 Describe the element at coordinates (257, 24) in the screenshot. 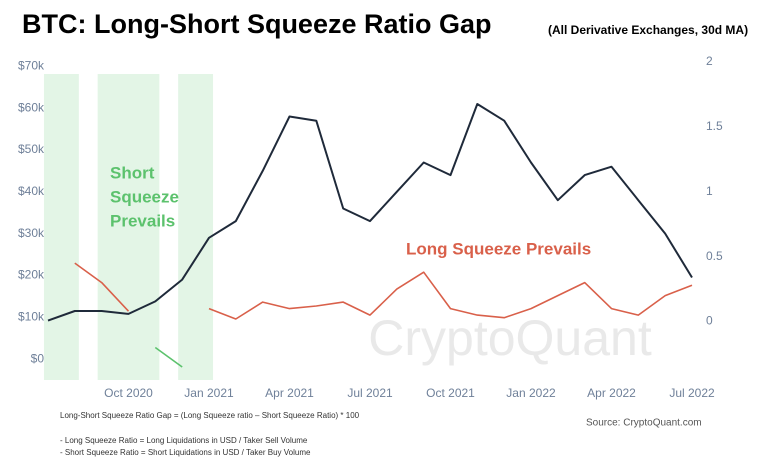

I see `chart-title: BTC: Long-Short Squeeze Ratio Gap` at that location.